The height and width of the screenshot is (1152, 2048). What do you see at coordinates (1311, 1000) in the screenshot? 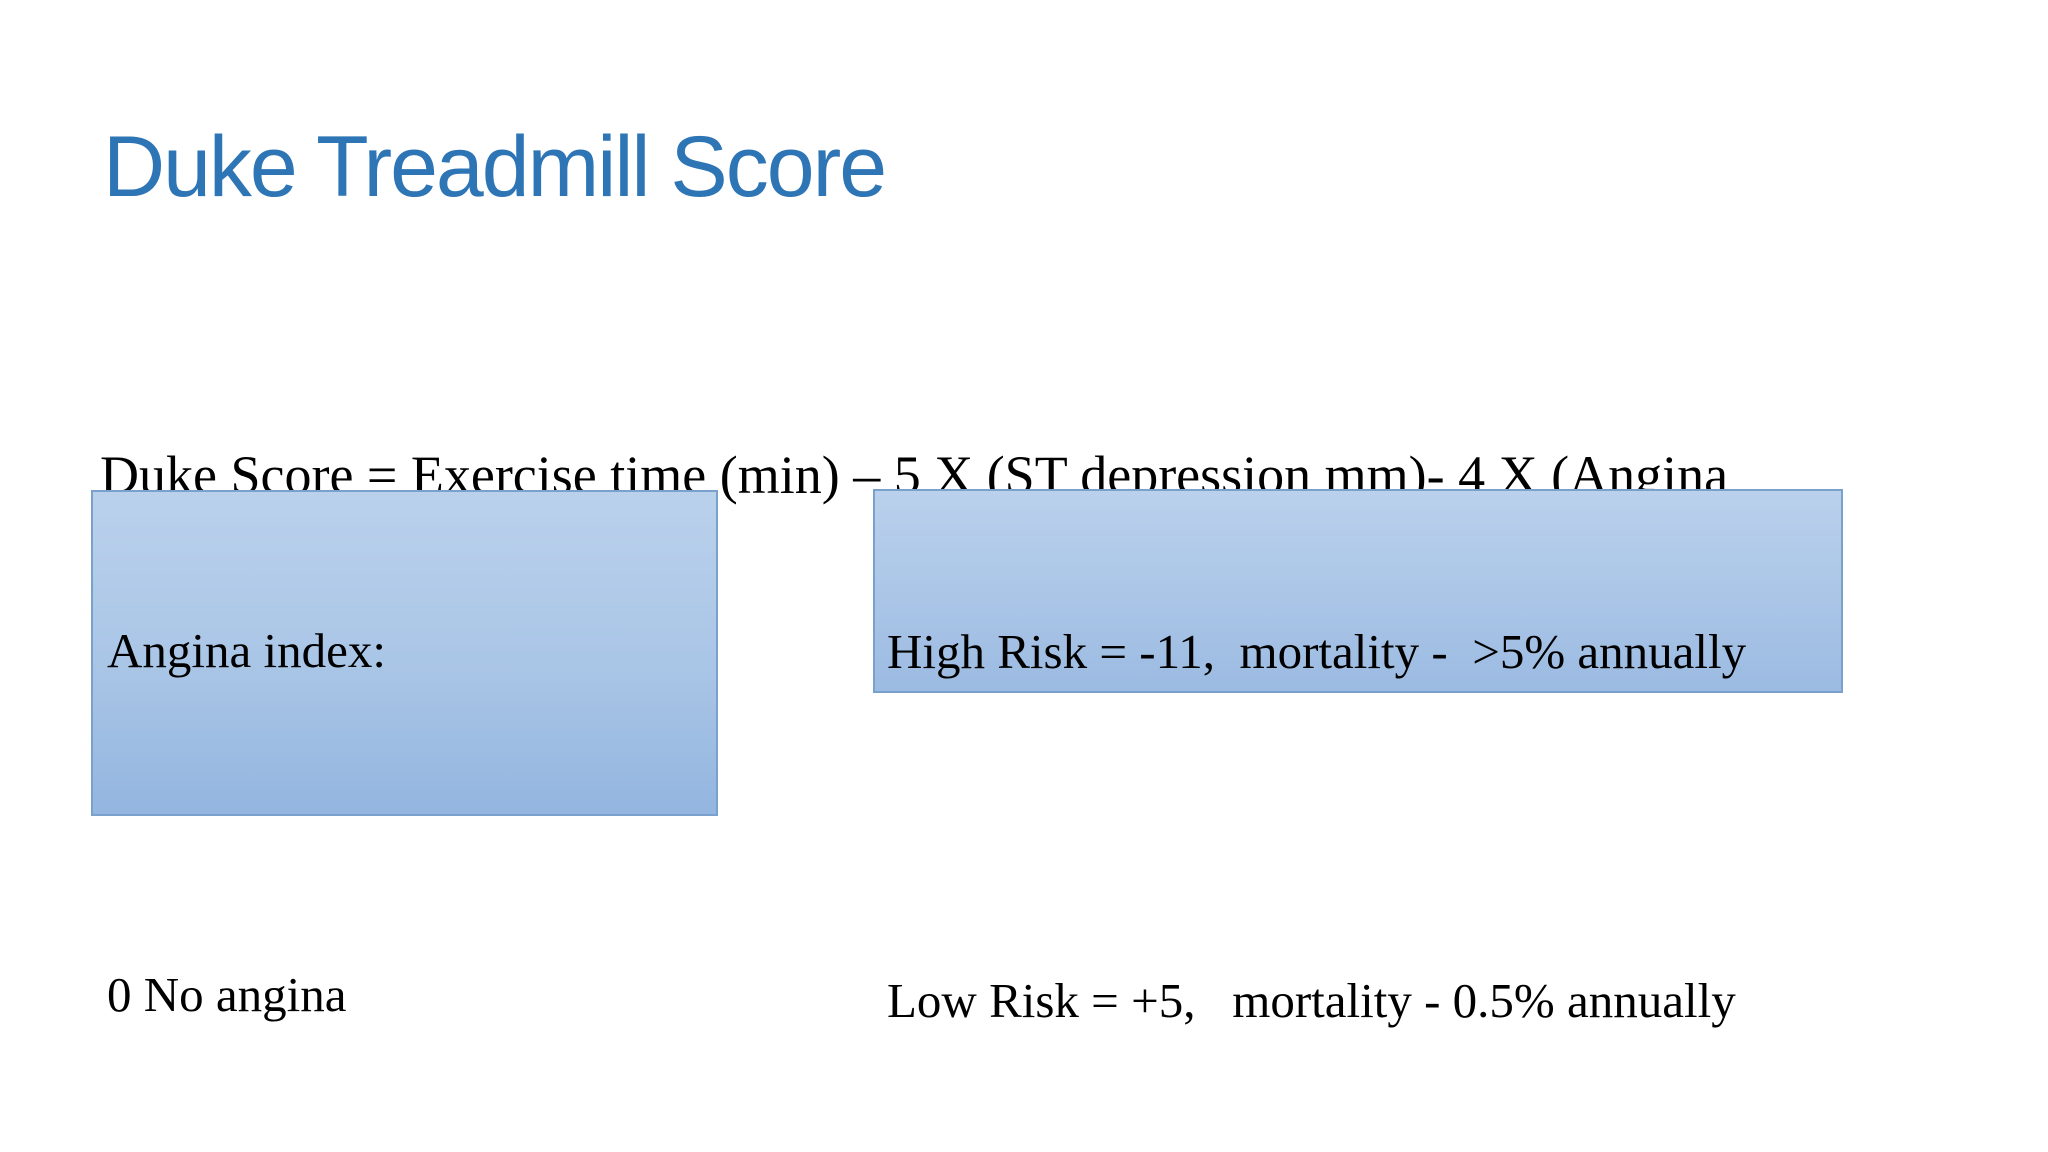
I see `low-risk-line: Low Risk = +5, mortality - 0.5% annually` at bounding box center [1311, 1000].